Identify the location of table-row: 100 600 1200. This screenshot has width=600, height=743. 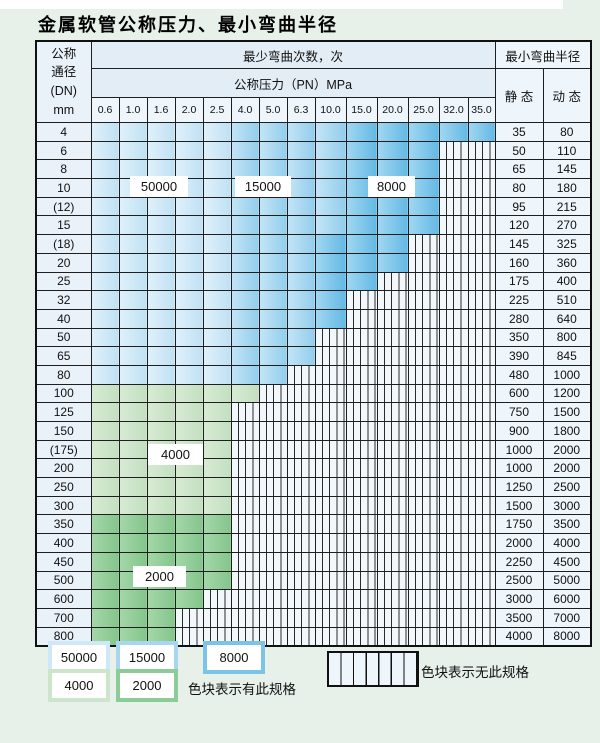
(313, 393).